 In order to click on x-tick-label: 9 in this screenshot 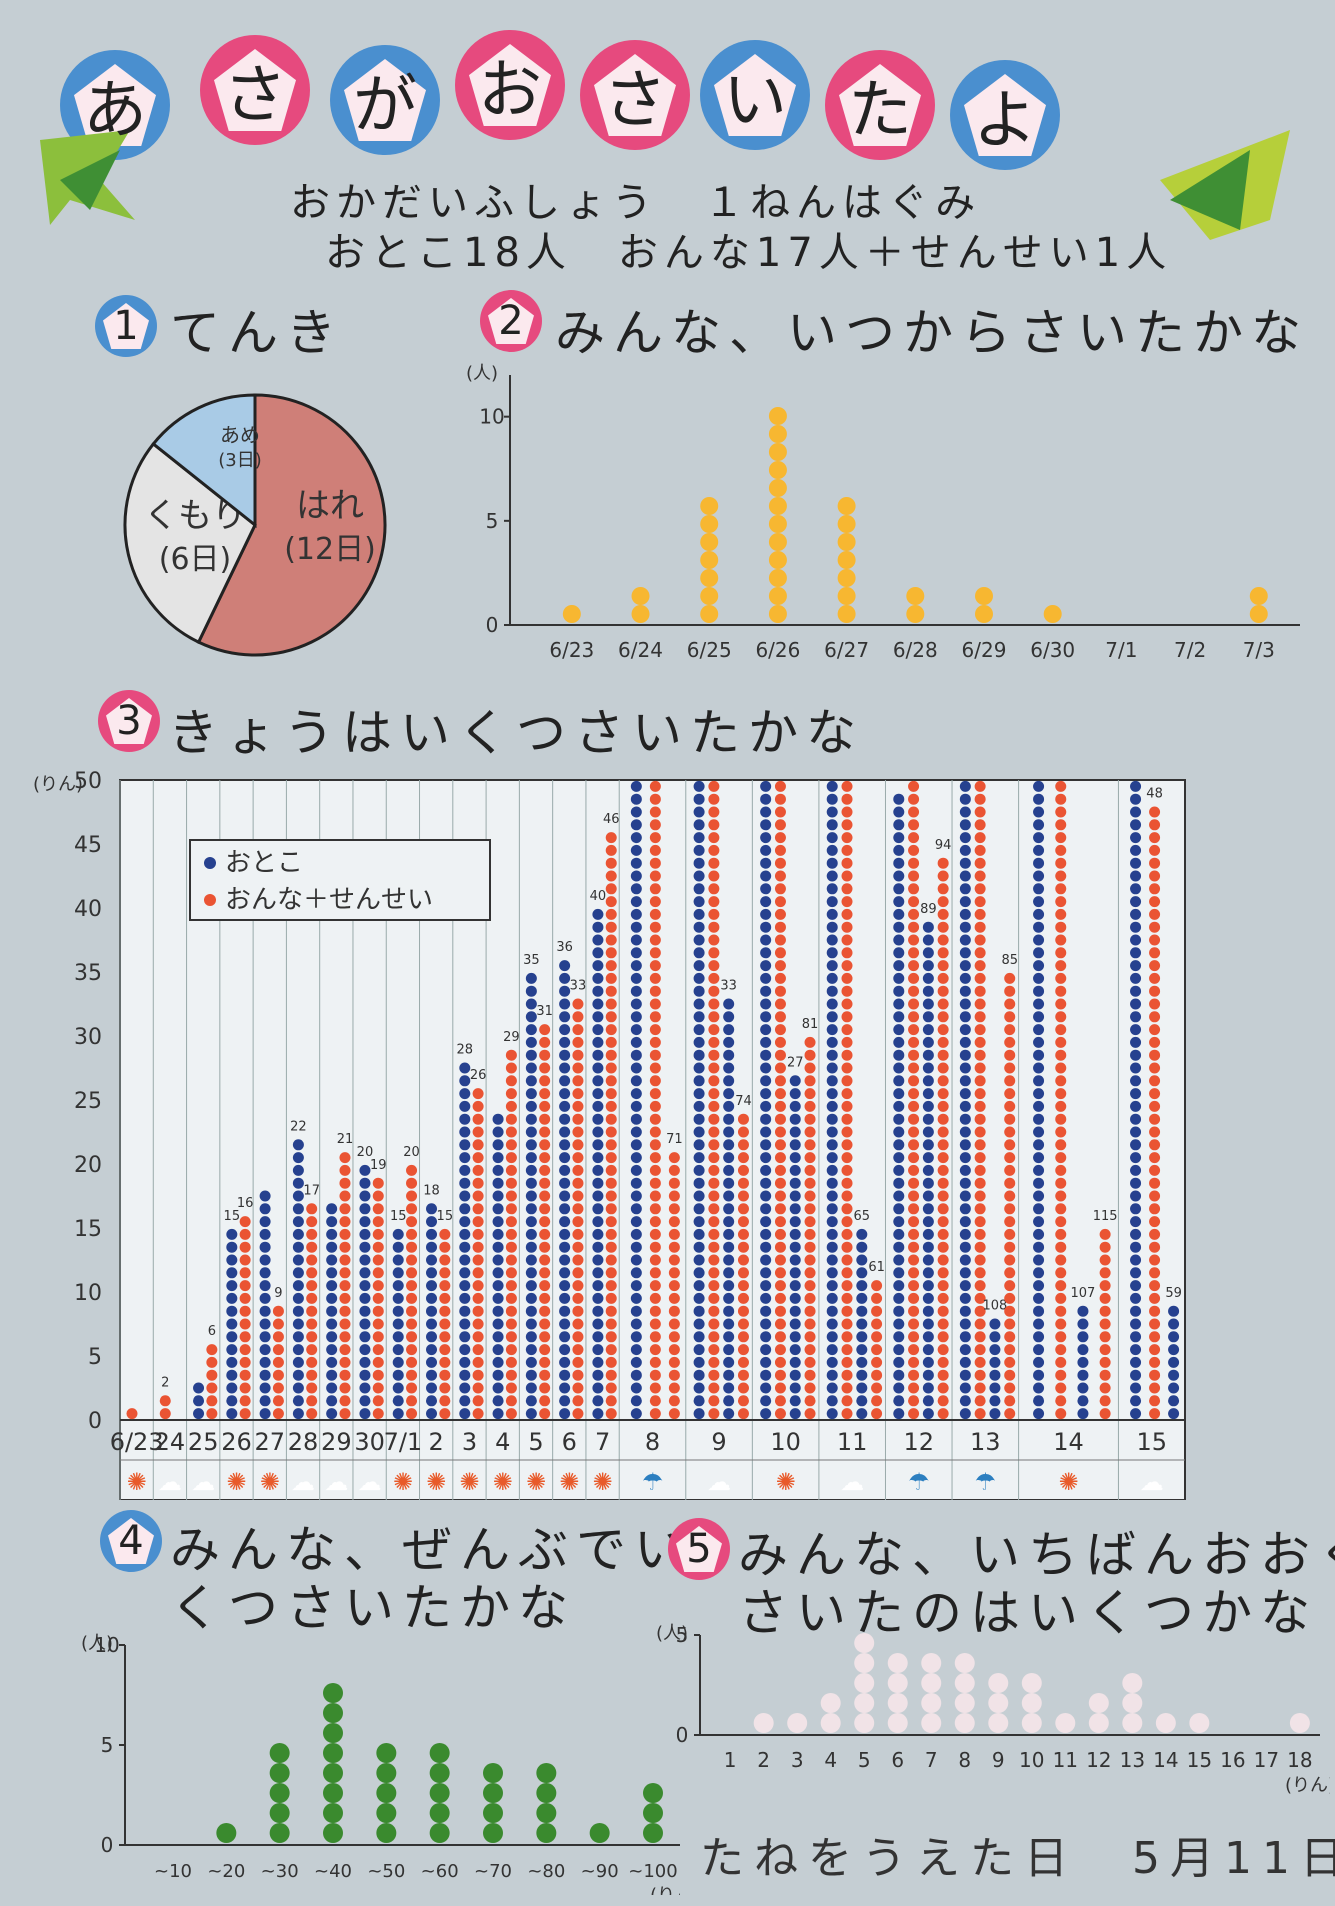, I will do `click(998, 1760)`.